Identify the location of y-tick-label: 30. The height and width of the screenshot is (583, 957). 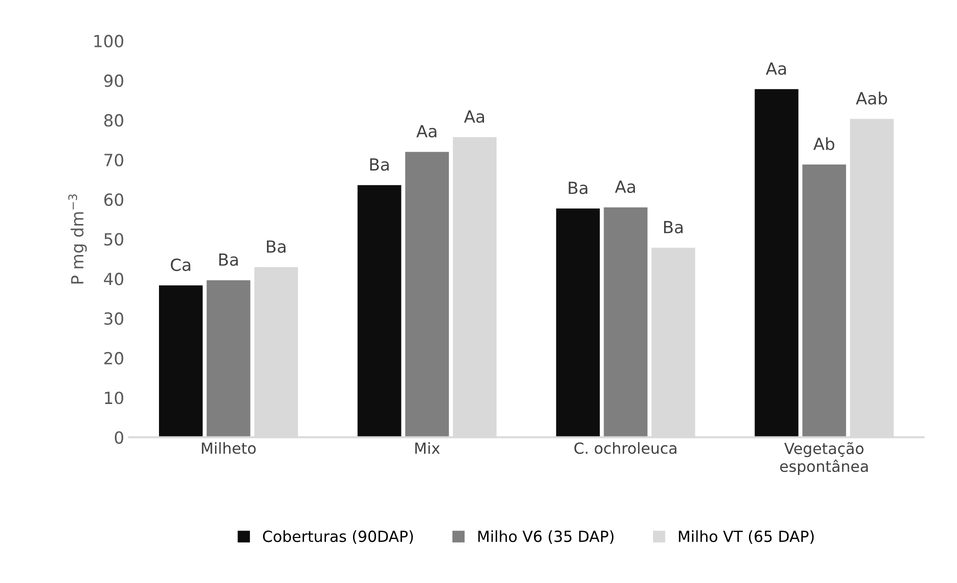
(114, 318).